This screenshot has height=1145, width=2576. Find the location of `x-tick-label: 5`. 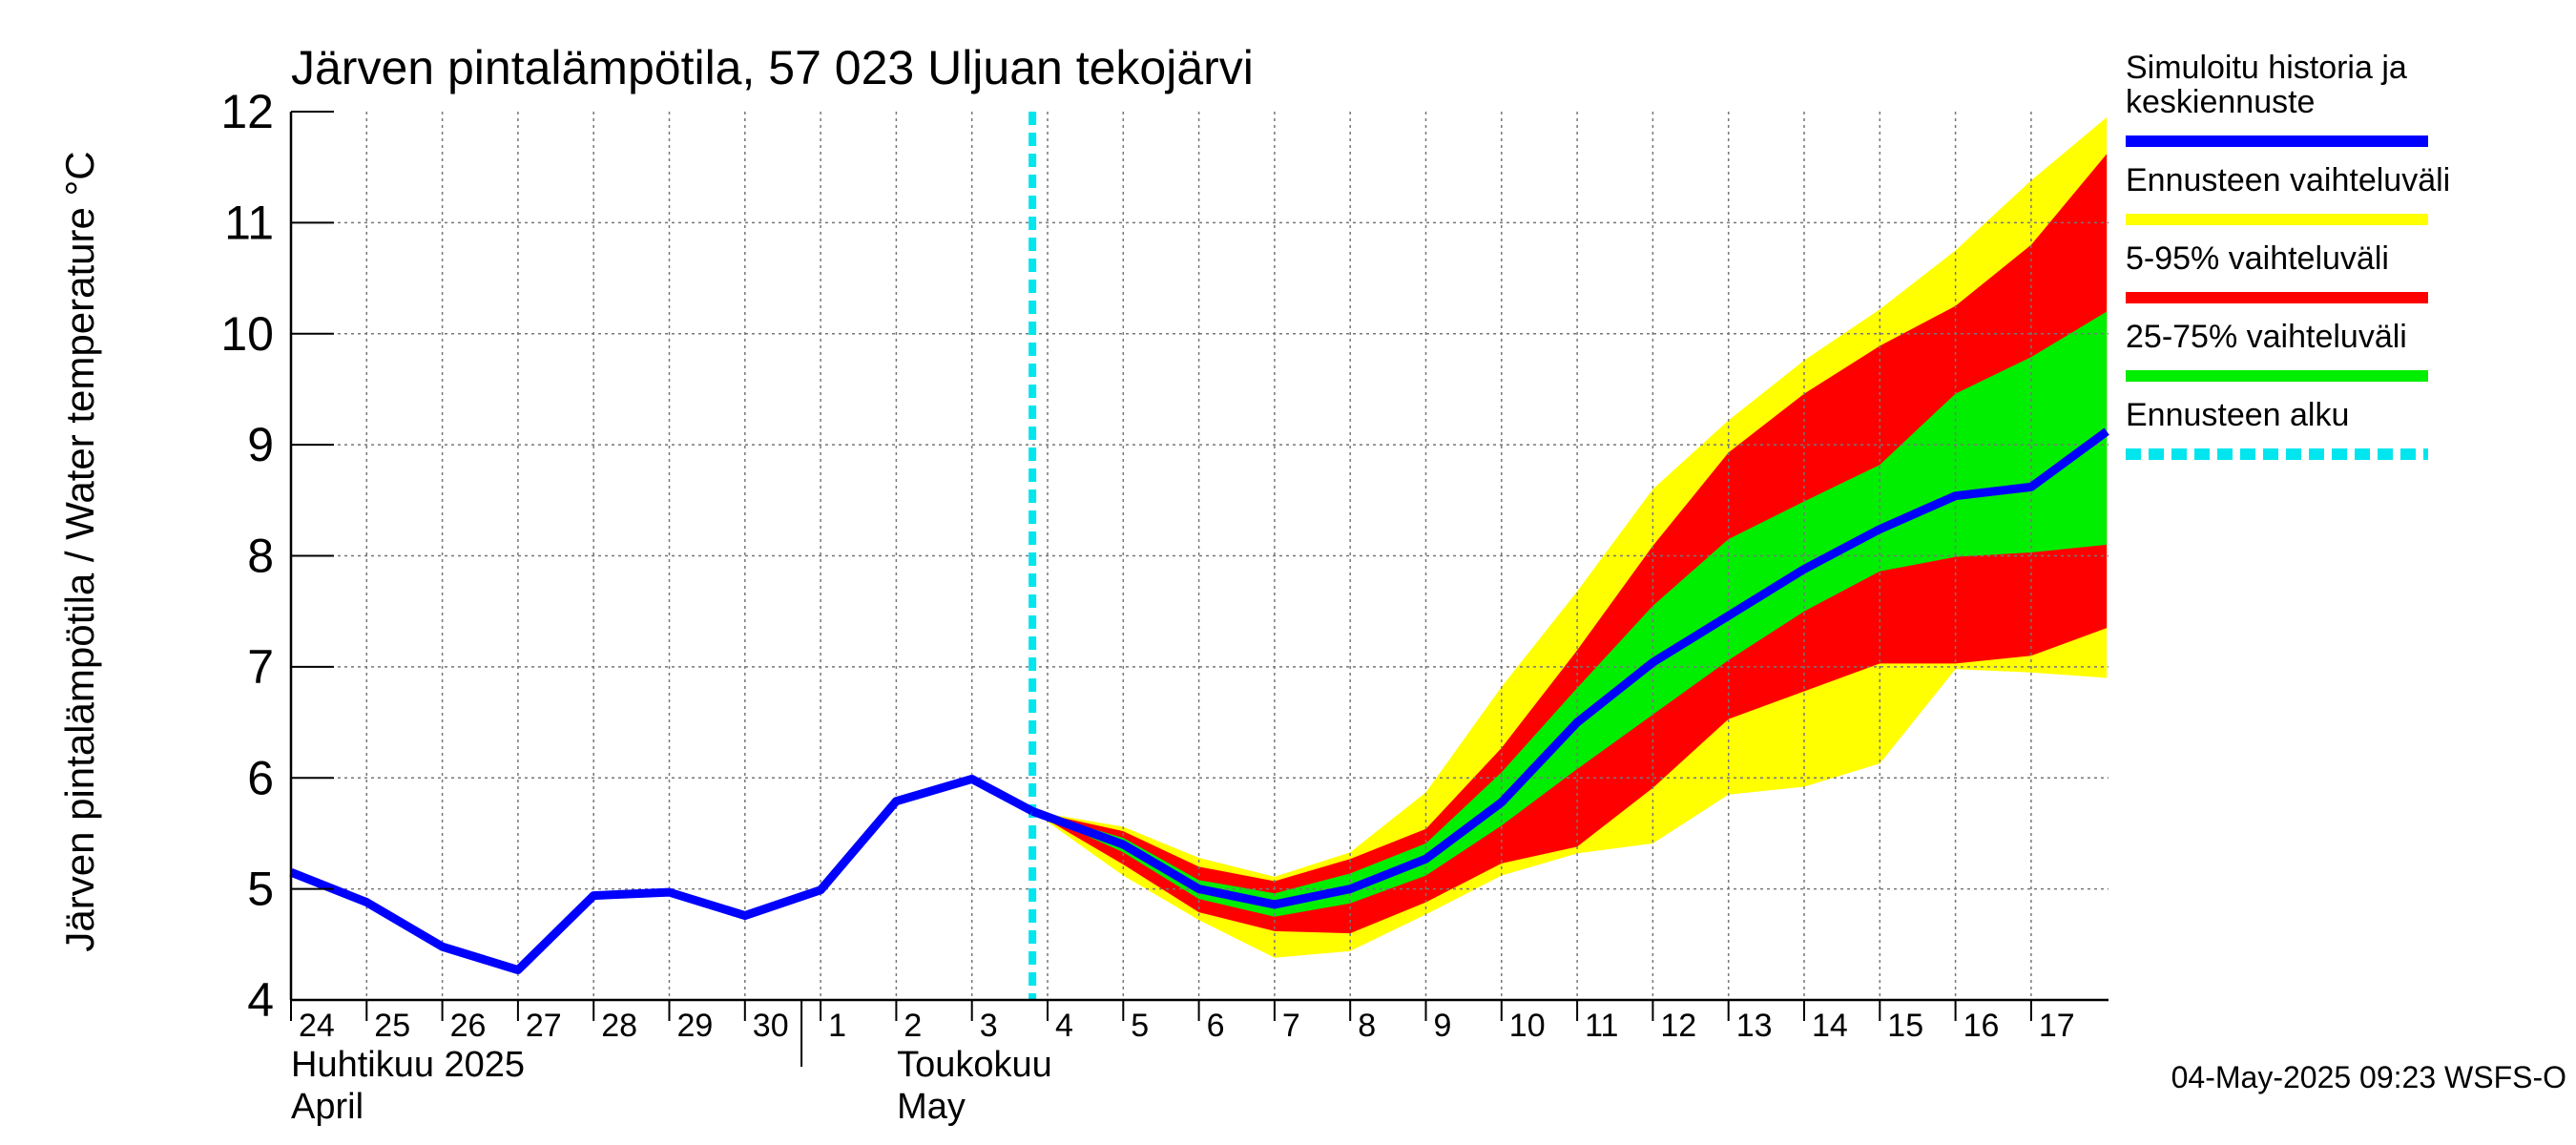

x-tick-label: 5 is located at coordinates (1140, 1026).